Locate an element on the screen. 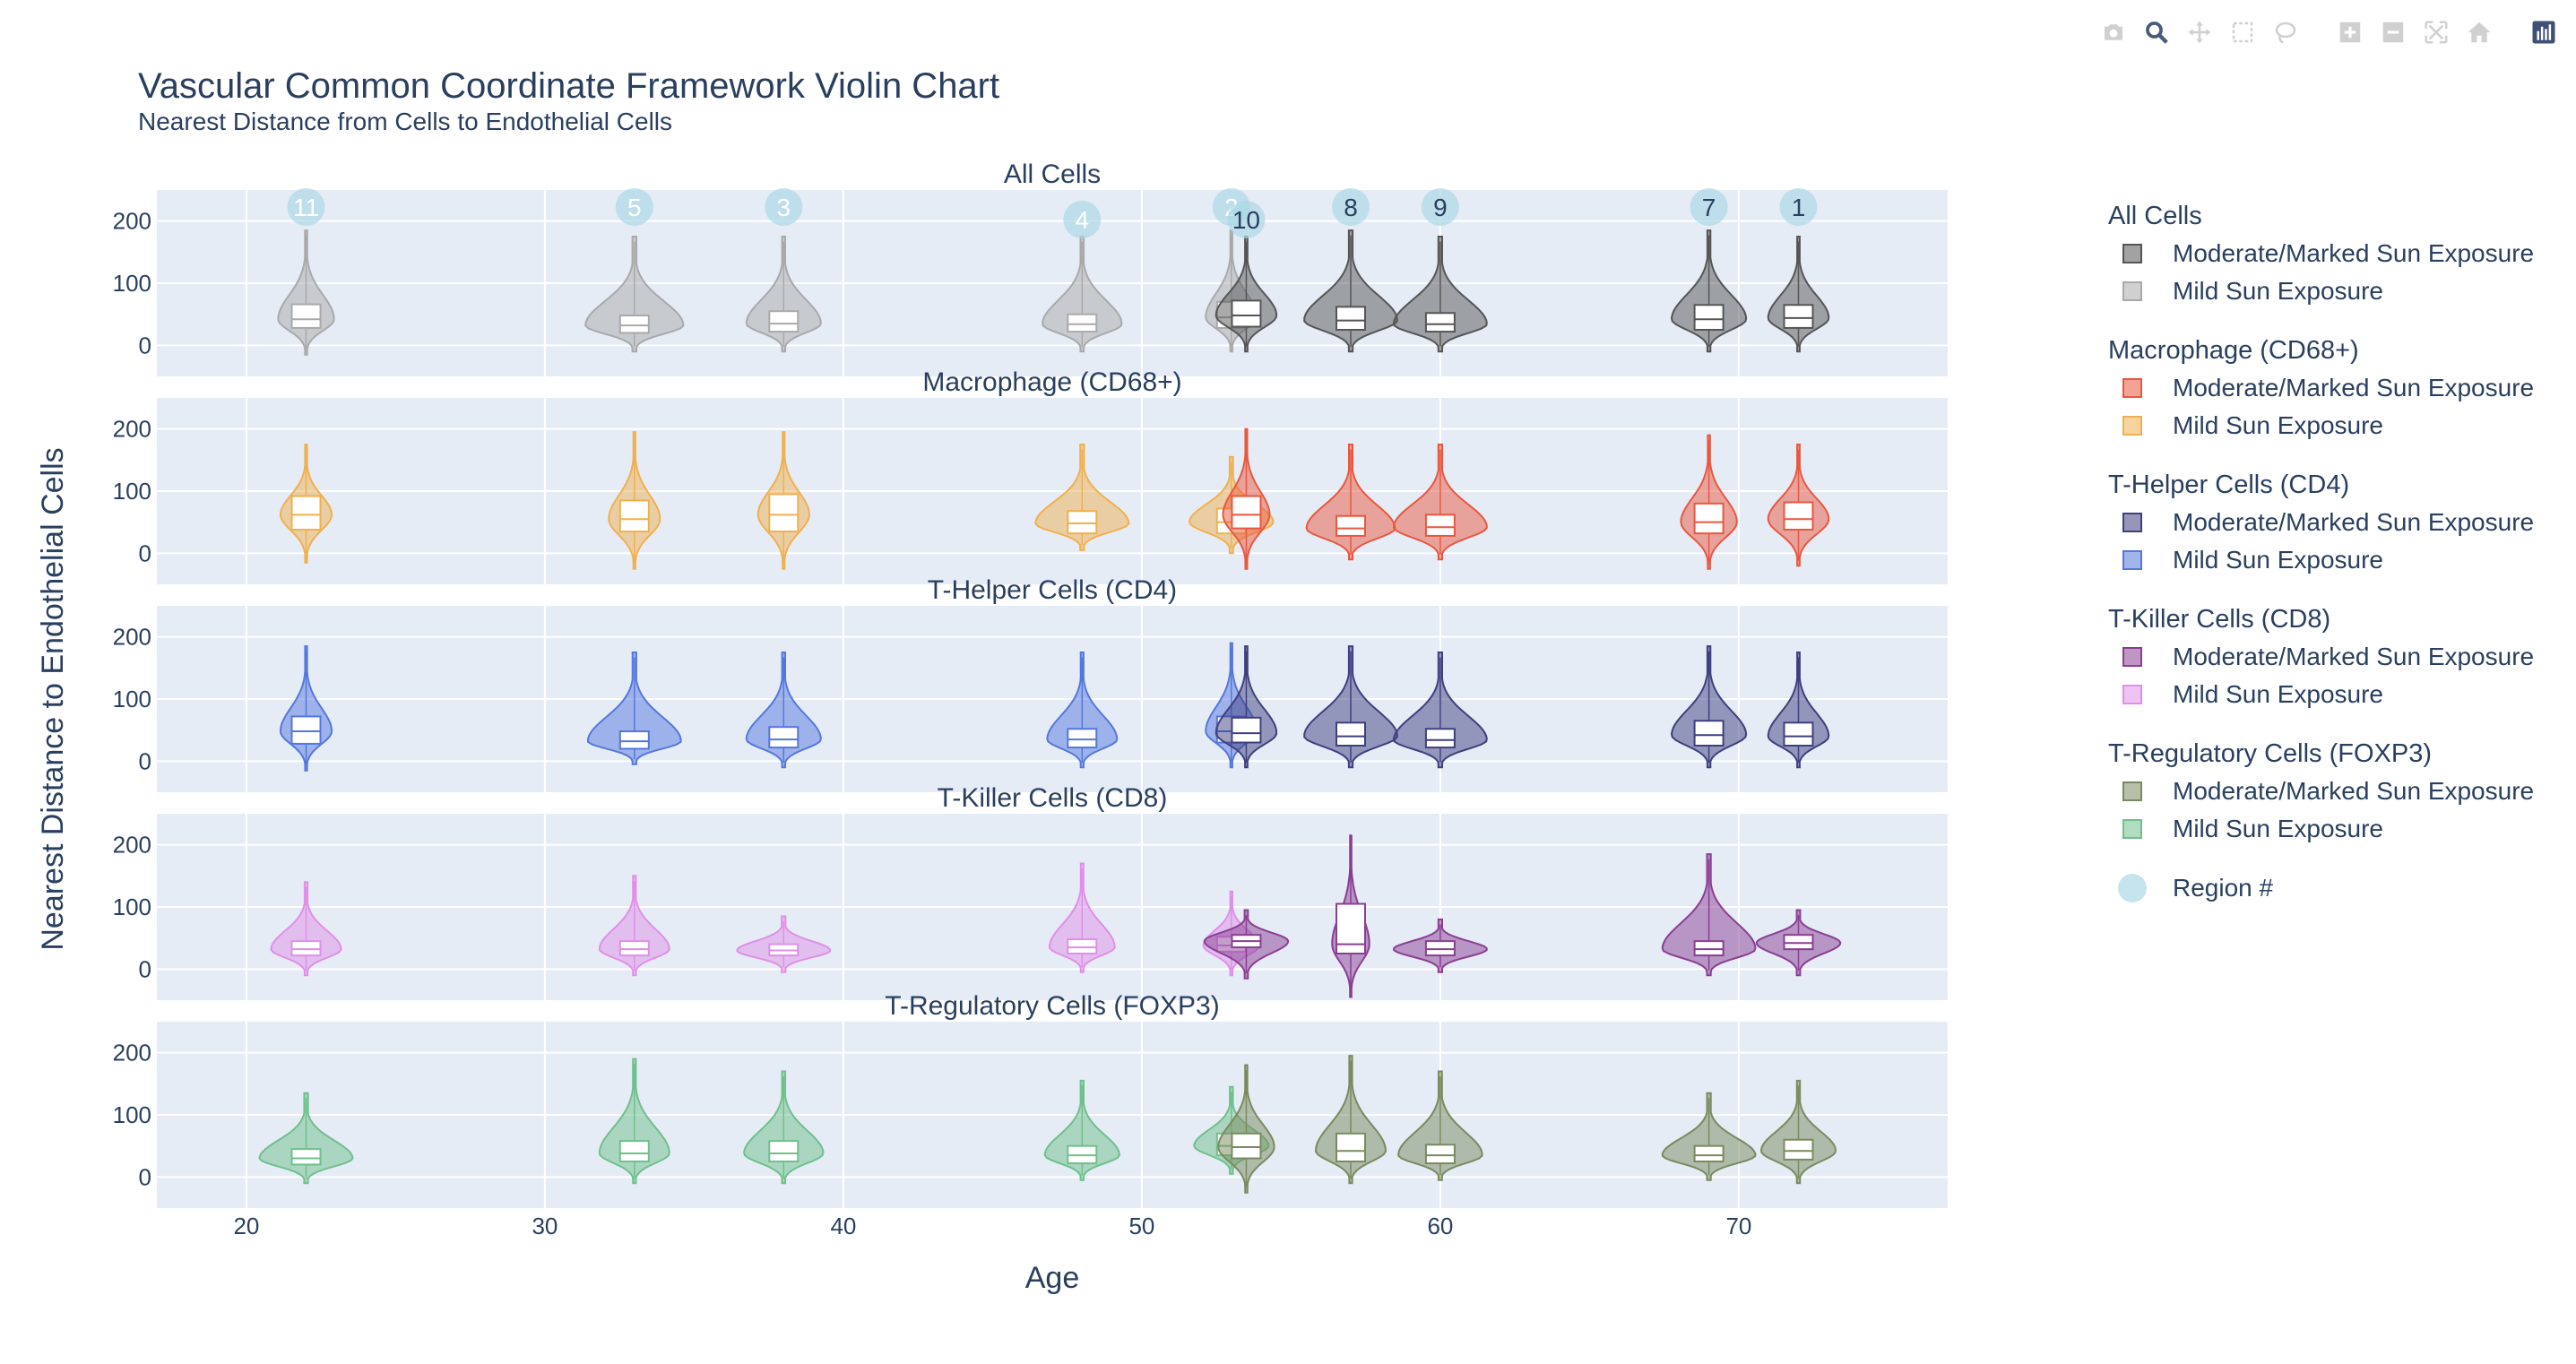 This screenshot has height=1364, width=2576. zoom-out-button is located at coordinates (2393, 32).